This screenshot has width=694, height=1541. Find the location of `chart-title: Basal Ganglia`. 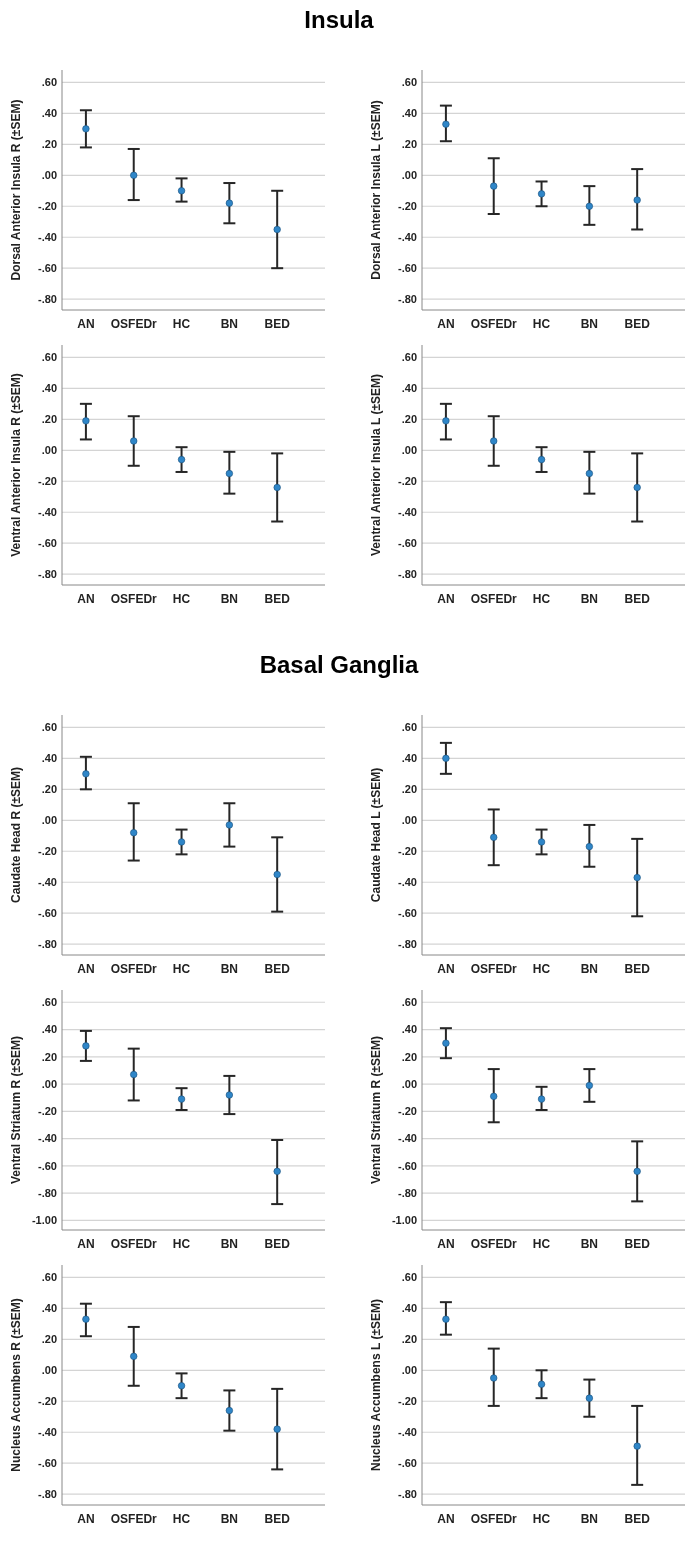

chart-title: Basal Ganglia is located at coordinates (339, 664).